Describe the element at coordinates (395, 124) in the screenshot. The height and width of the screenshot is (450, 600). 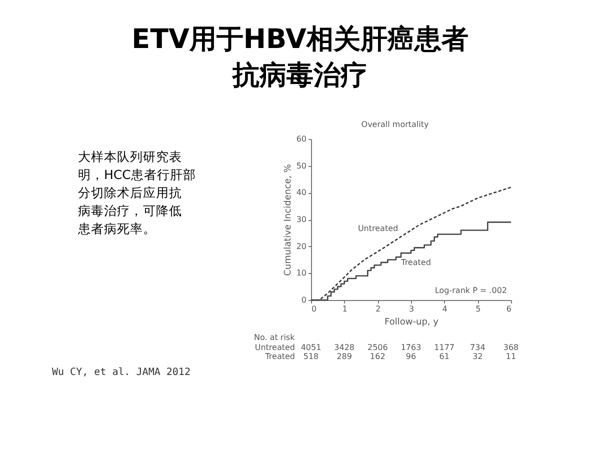
I see `chart-subtitle: Overall mortality` at that location.